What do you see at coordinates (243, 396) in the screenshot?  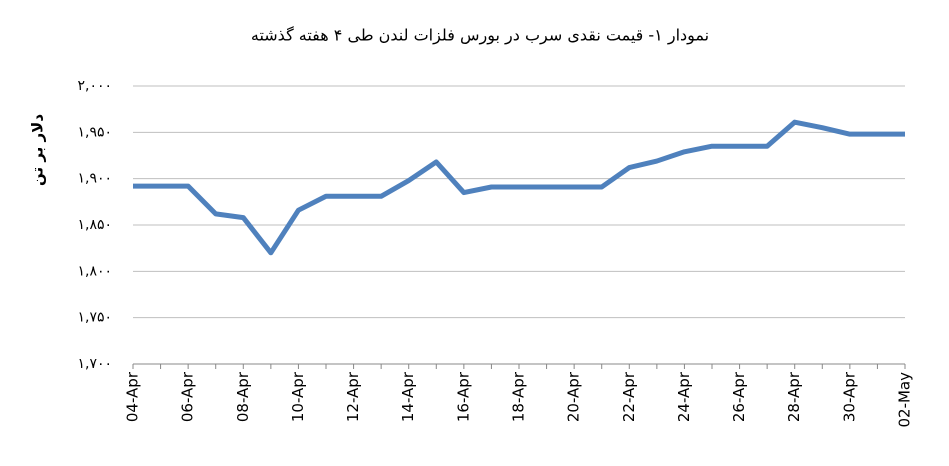 I see `x-tick-label: 08-Apr` at bounding box center [243, 396].